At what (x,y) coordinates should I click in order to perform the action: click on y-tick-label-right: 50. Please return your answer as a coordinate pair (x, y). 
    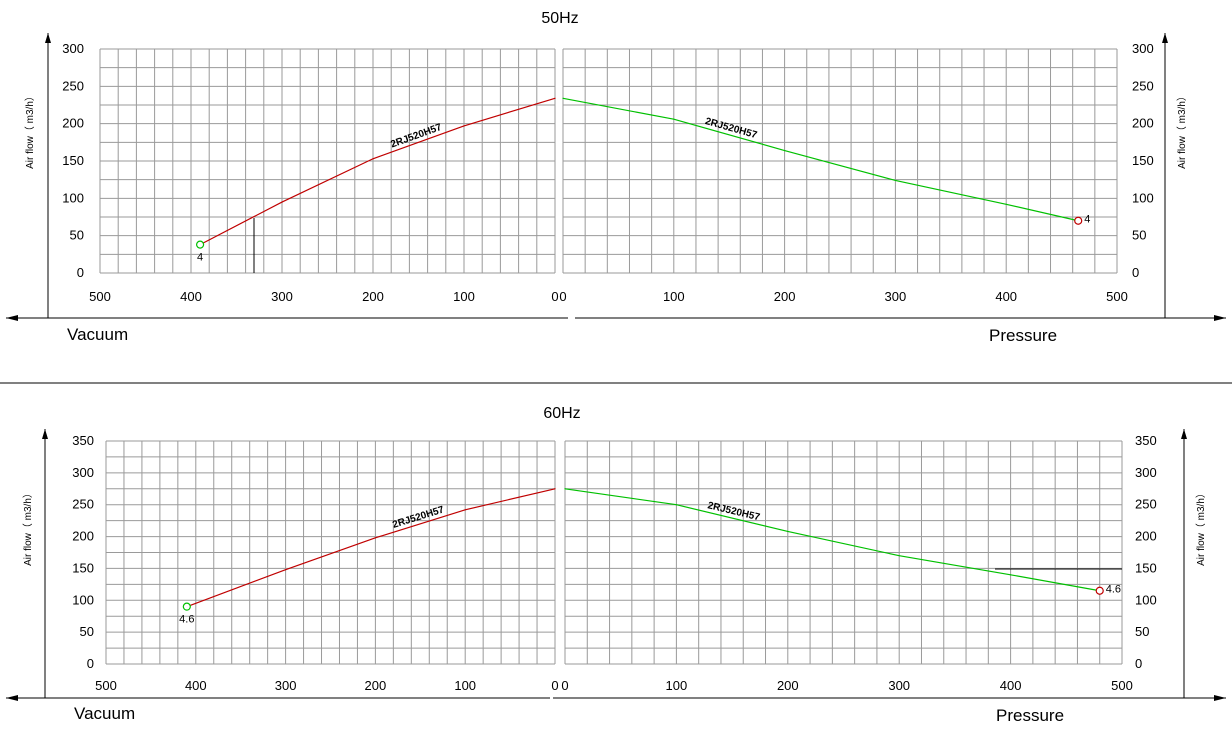
    Looking at the image, I should click on (1142, 631).